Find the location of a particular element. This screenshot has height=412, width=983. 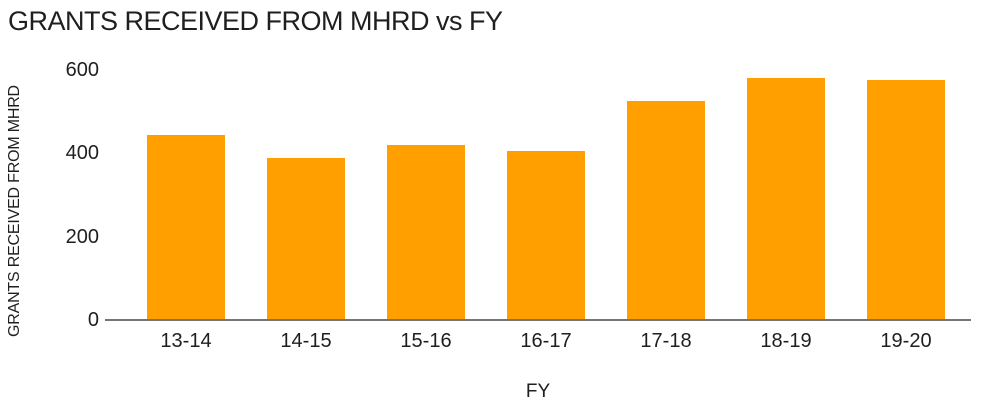

y-tick-label: 0 is located at coordinates (93, 320).